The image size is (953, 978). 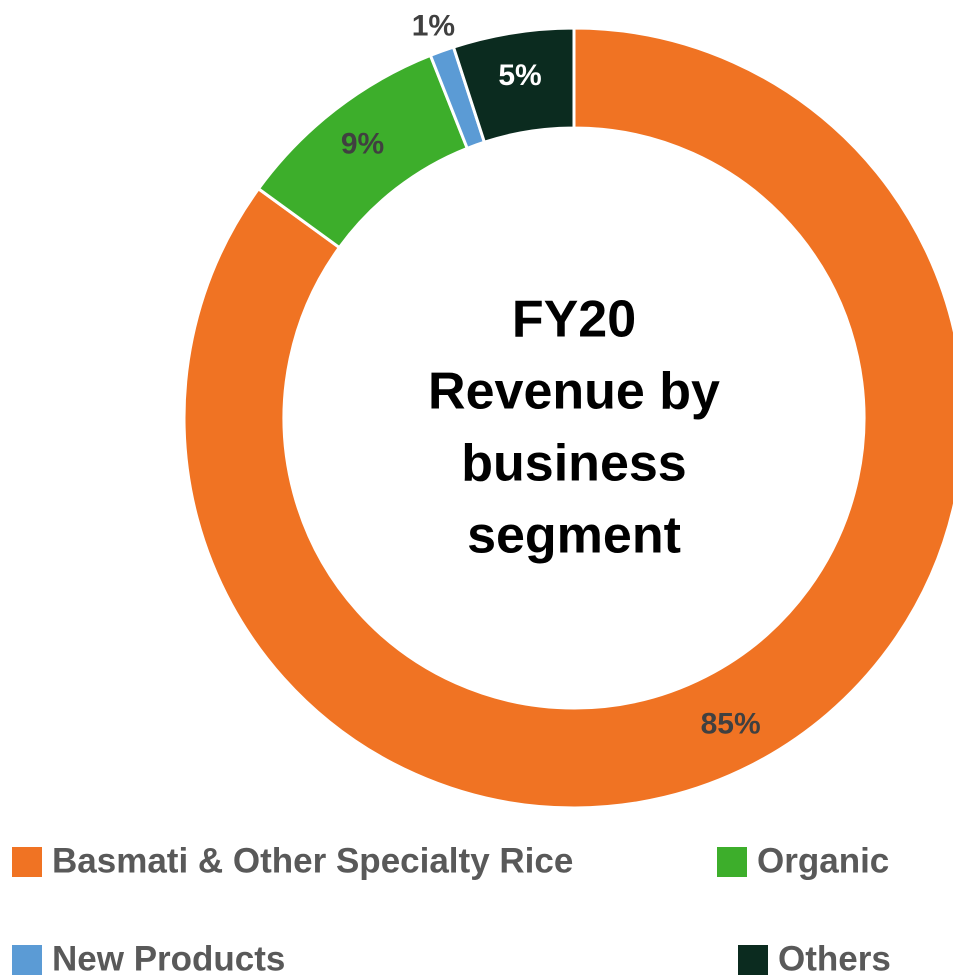 What do you see at coordinates (731, 723) in the screenshot?
I see `data-label: 85%` at bounding box center [731, 723].